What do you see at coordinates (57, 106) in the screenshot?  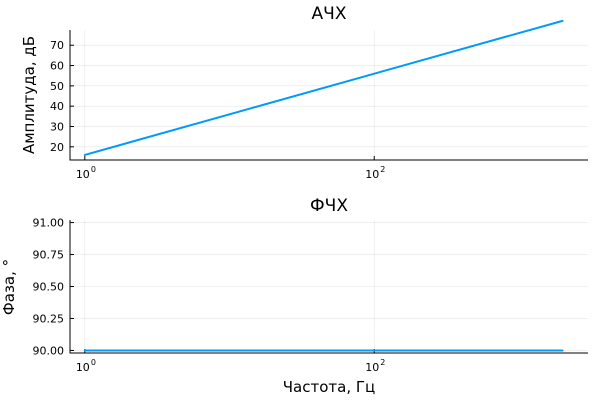 I see `magnitude-ytick-label: 40` at bounding box center [57, 106].